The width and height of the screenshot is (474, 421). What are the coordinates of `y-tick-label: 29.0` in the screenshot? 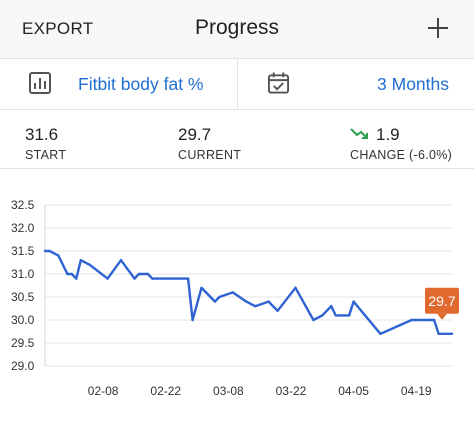 It's located at (23, 366).